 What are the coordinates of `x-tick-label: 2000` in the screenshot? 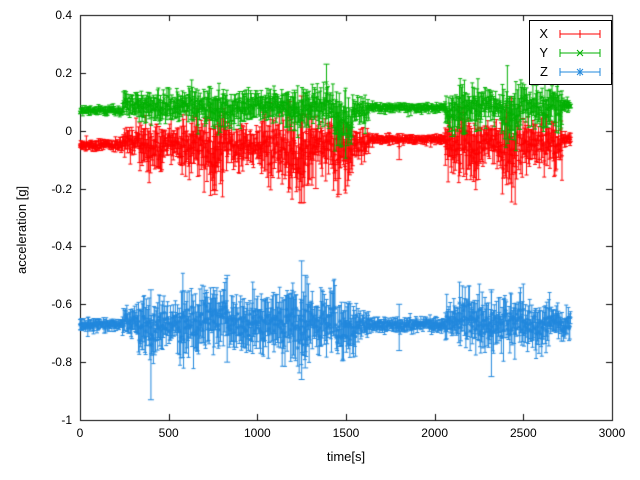 It's located at (434, 433).